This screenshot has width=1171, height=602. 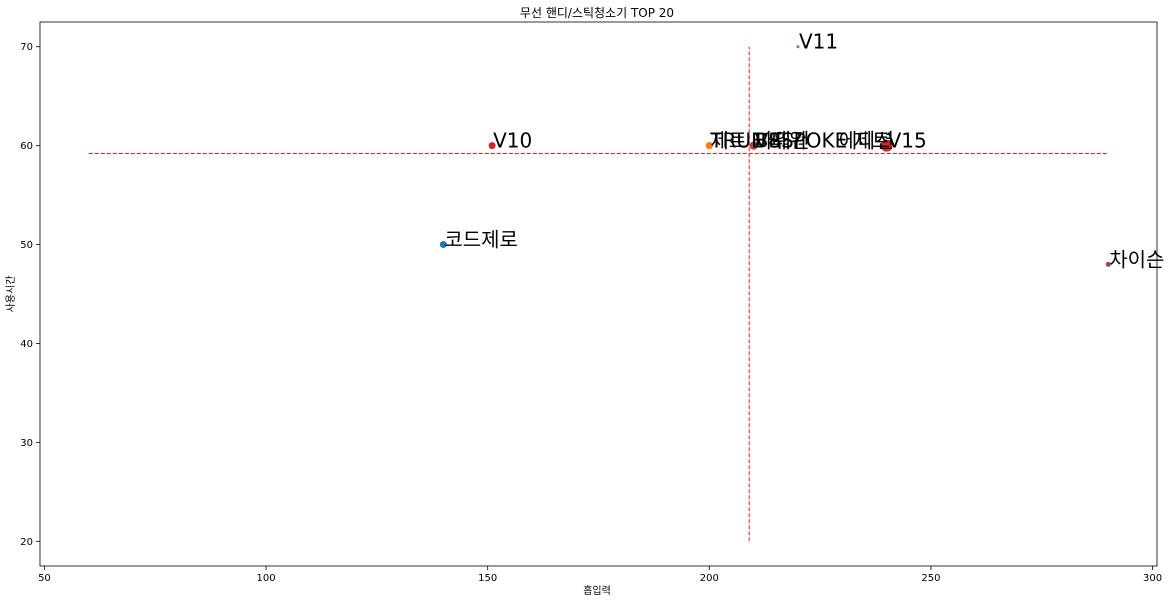 What do you see at coordinates (512, 141) in the screenshot?
I see `point-label: V10` at bounding box center [512, 141].